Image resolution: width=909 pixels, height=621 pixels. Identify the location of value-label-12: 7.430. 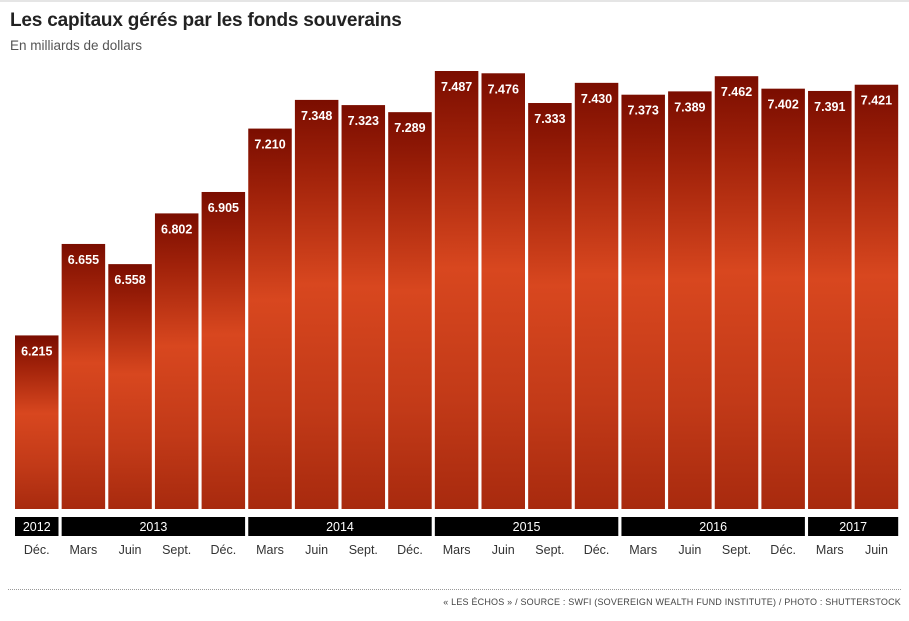
(596, 99).